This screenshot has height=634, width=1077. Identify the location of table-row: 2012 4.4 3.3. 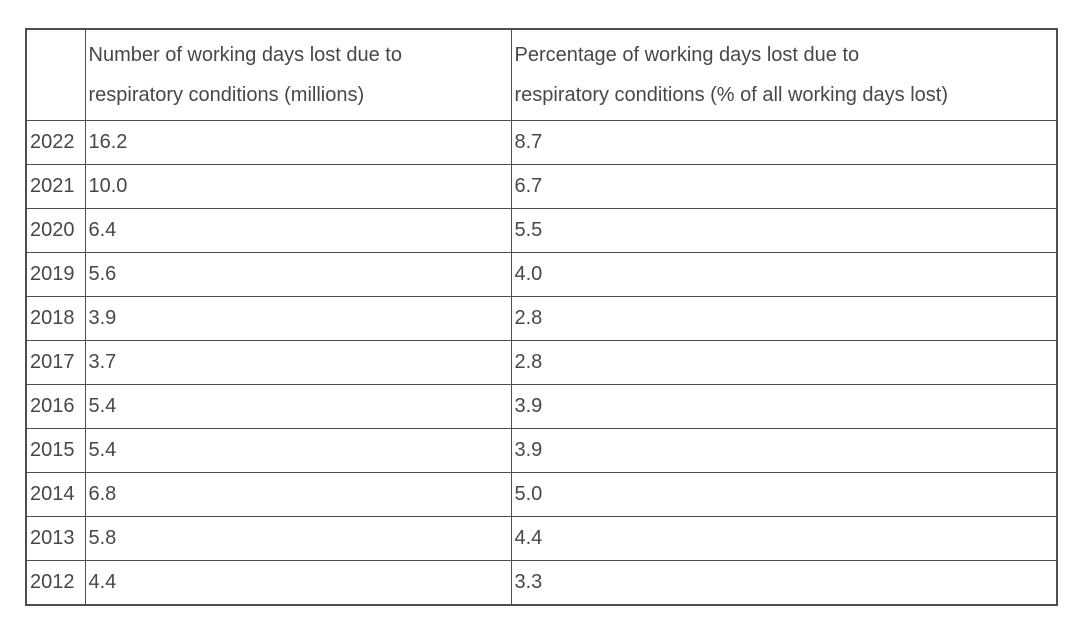
(541, 583).